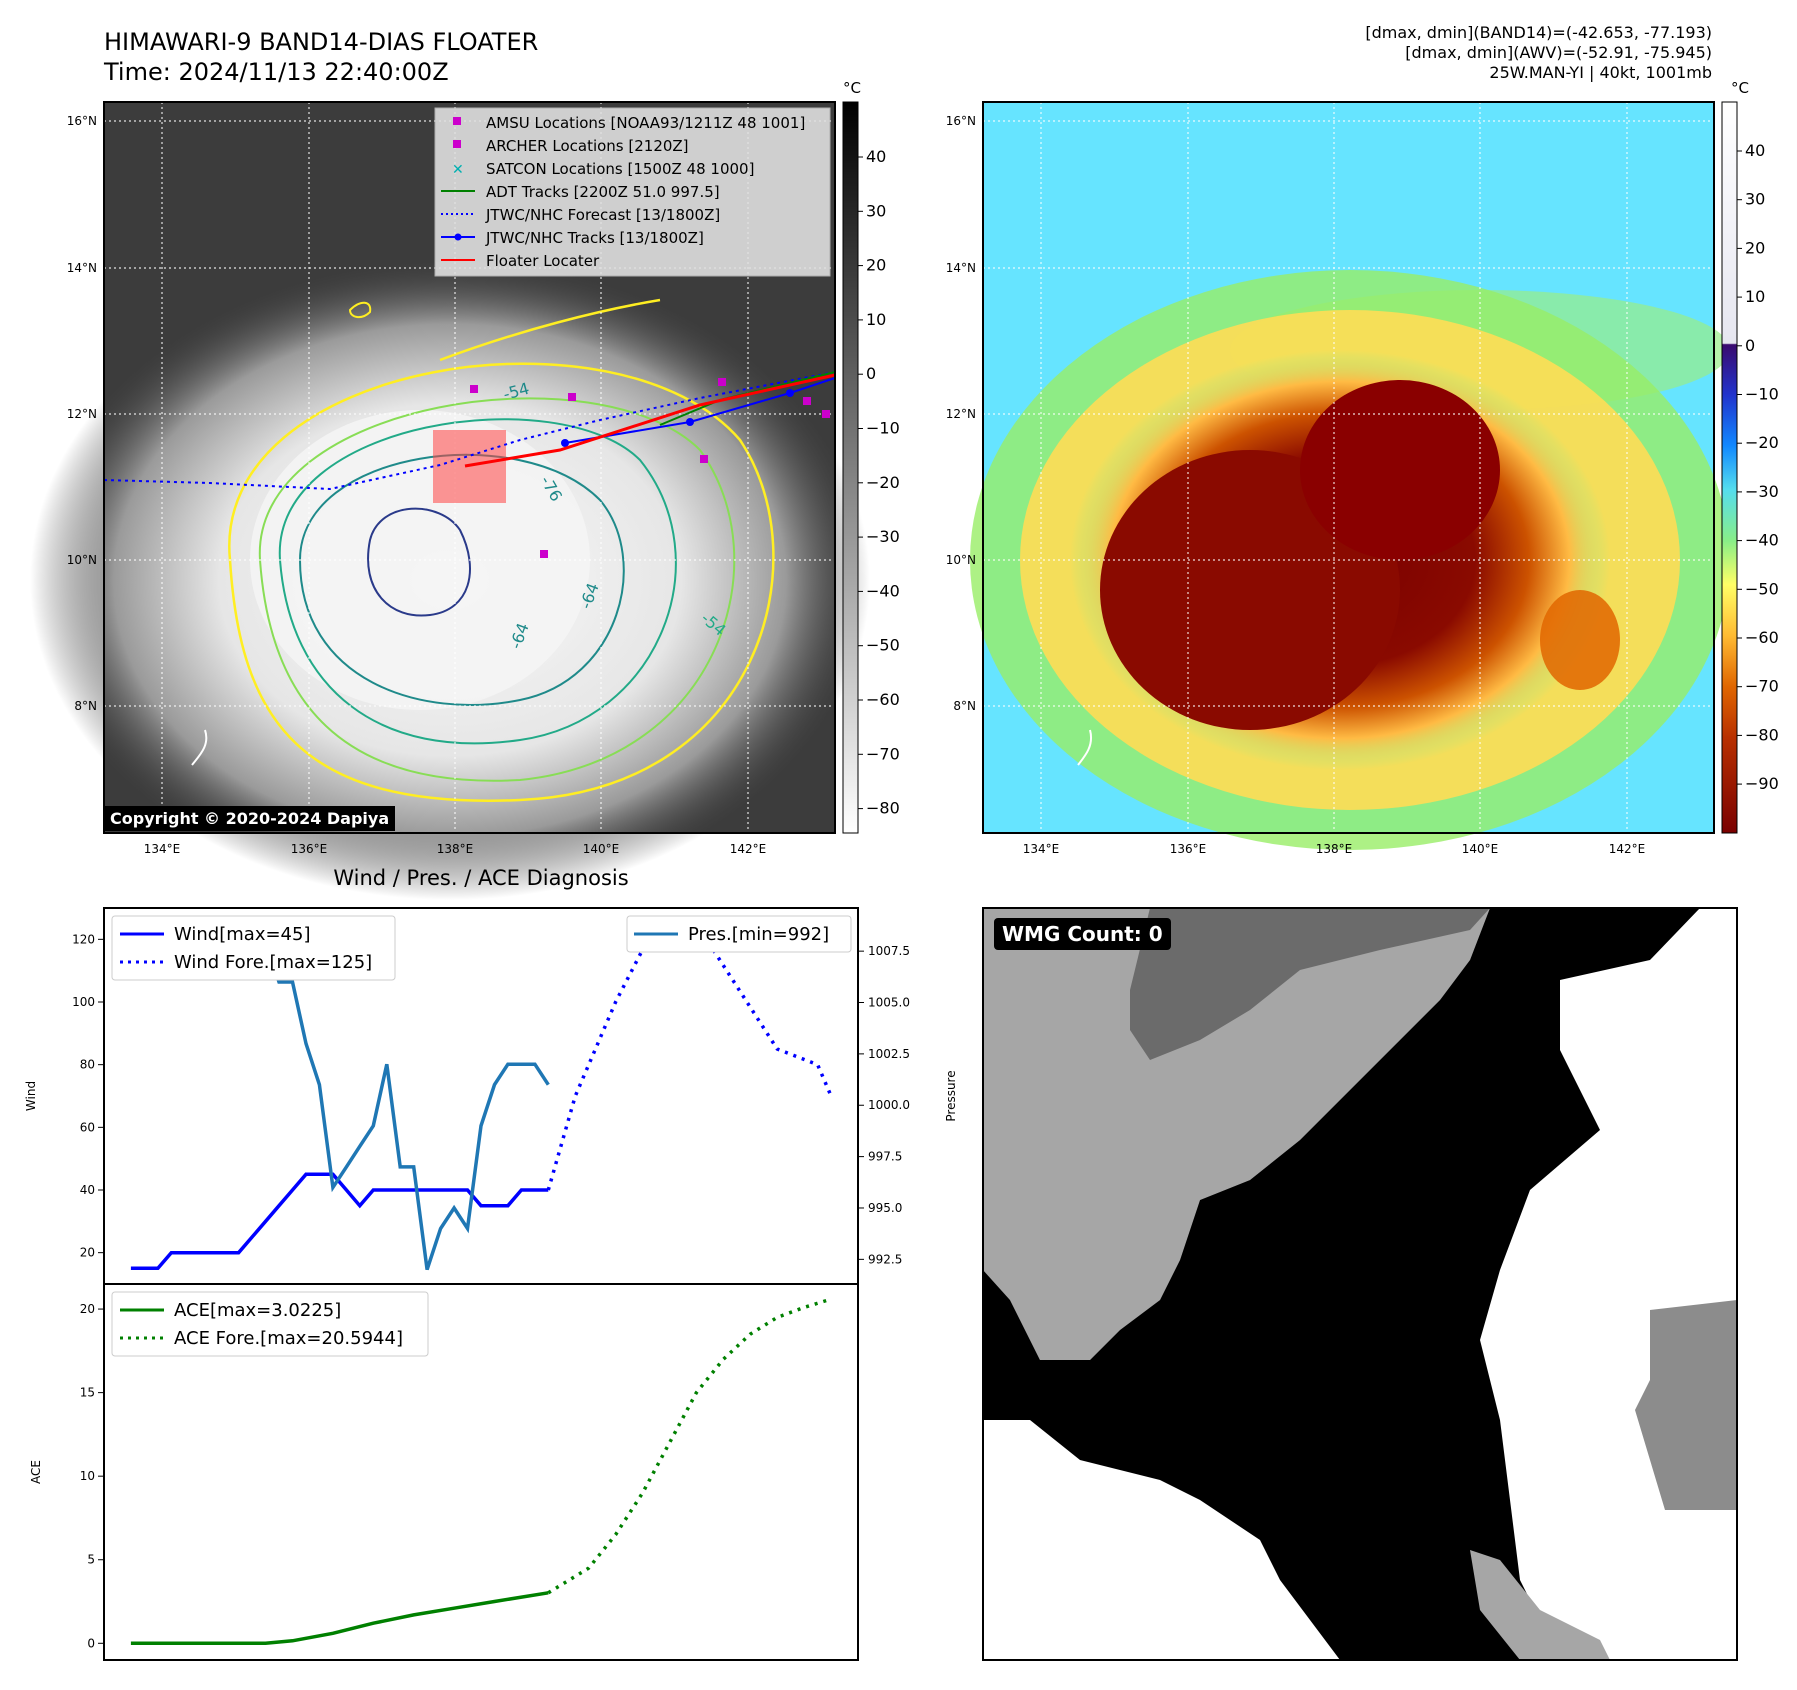 This screenshot has width=1797, height=1690. Describe the element at coordinates (474, 389) in the screenshot. I see `amsu-location` at that location.